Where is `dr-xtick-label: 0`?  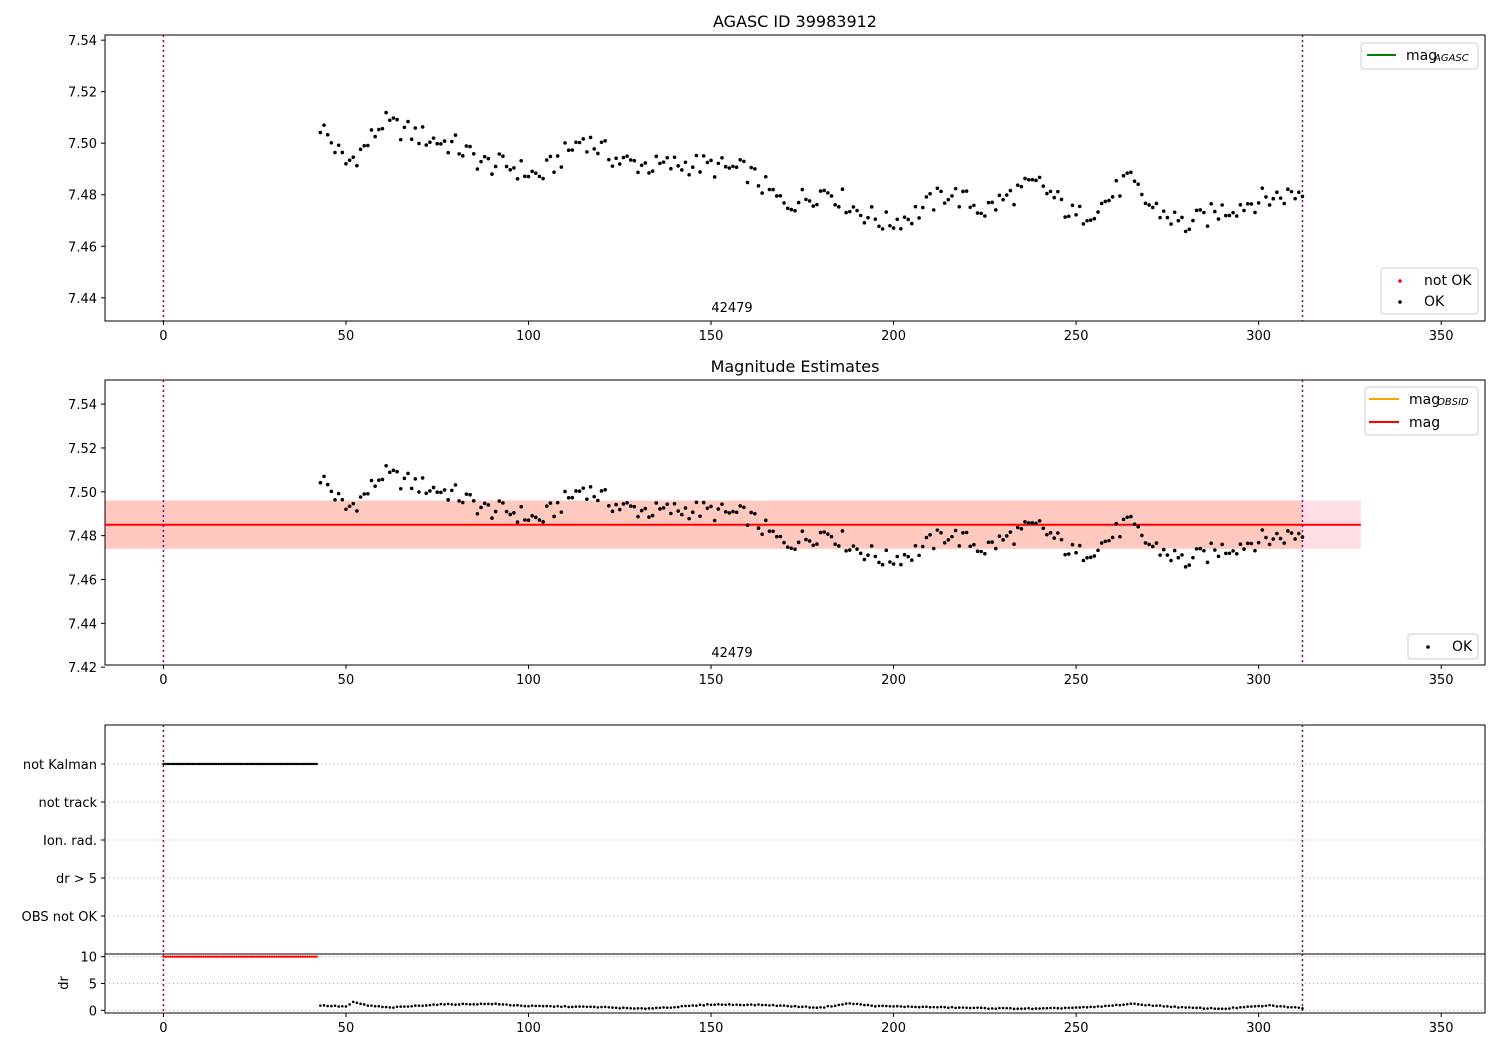
dr-xtick-label: 0 is located at coordinates (163, 1028).